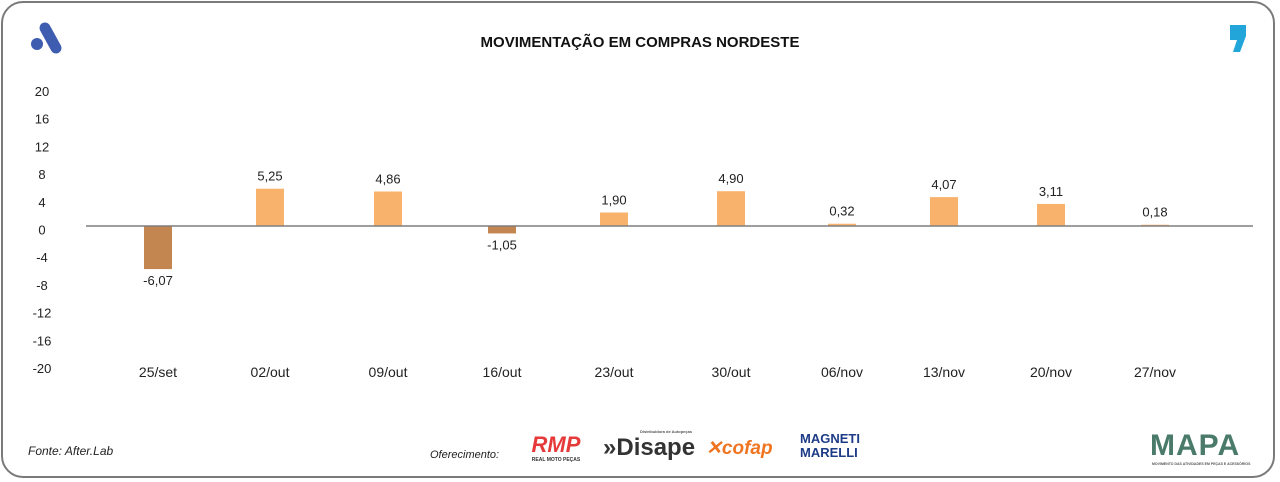  What do you see at coordinates (1155, 372) in the screenshot?
I see `x-tick-label: 27/nov` at bounding box center [1155, 372].